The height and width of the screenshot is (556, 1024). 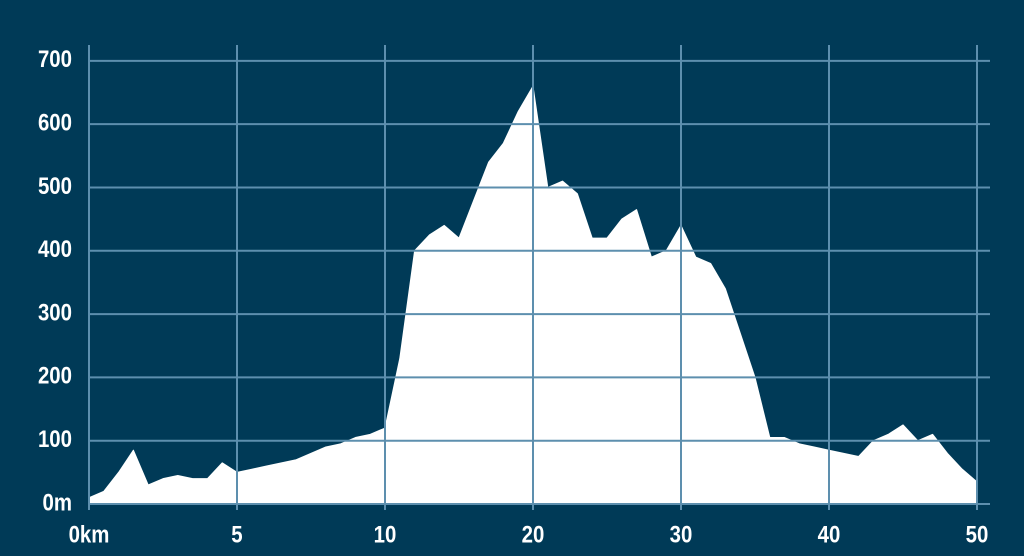 I want to click on y-tick-label: 400, so click(x=55, y=249).